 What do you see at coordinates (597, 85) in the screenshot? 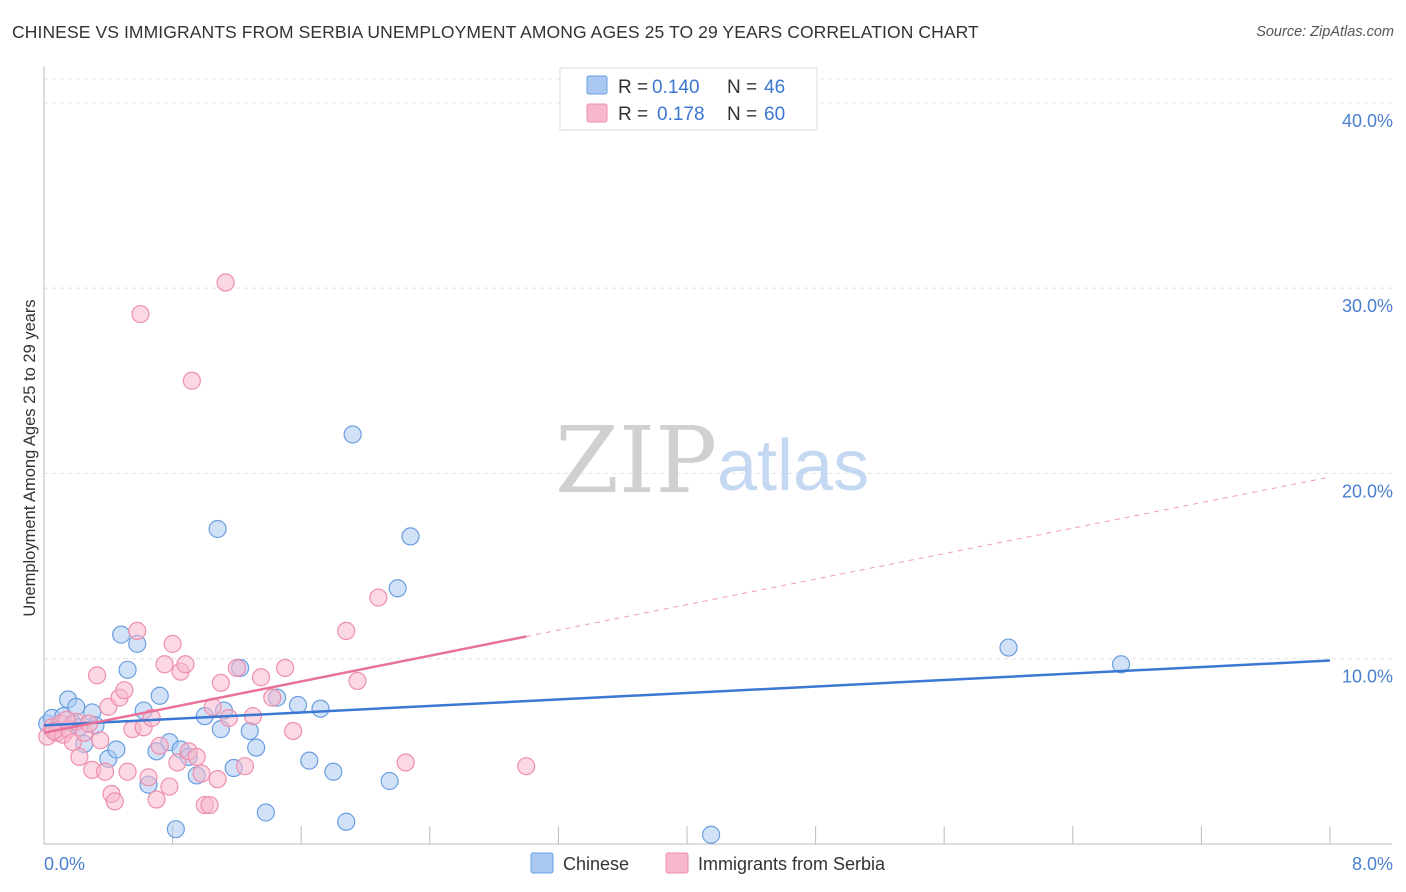
I see `legend-swatch-chinese` at bounding box center [597, 85].